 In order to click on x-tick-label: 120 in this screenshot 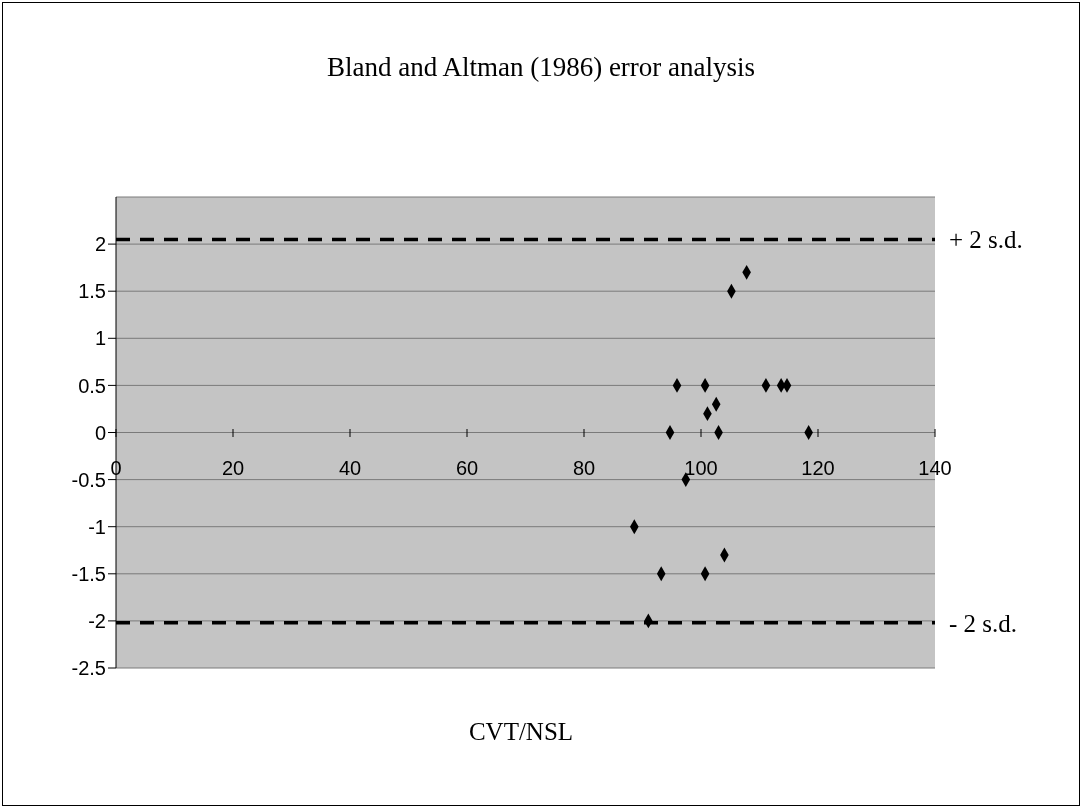, I will do `click(818, 468)`.